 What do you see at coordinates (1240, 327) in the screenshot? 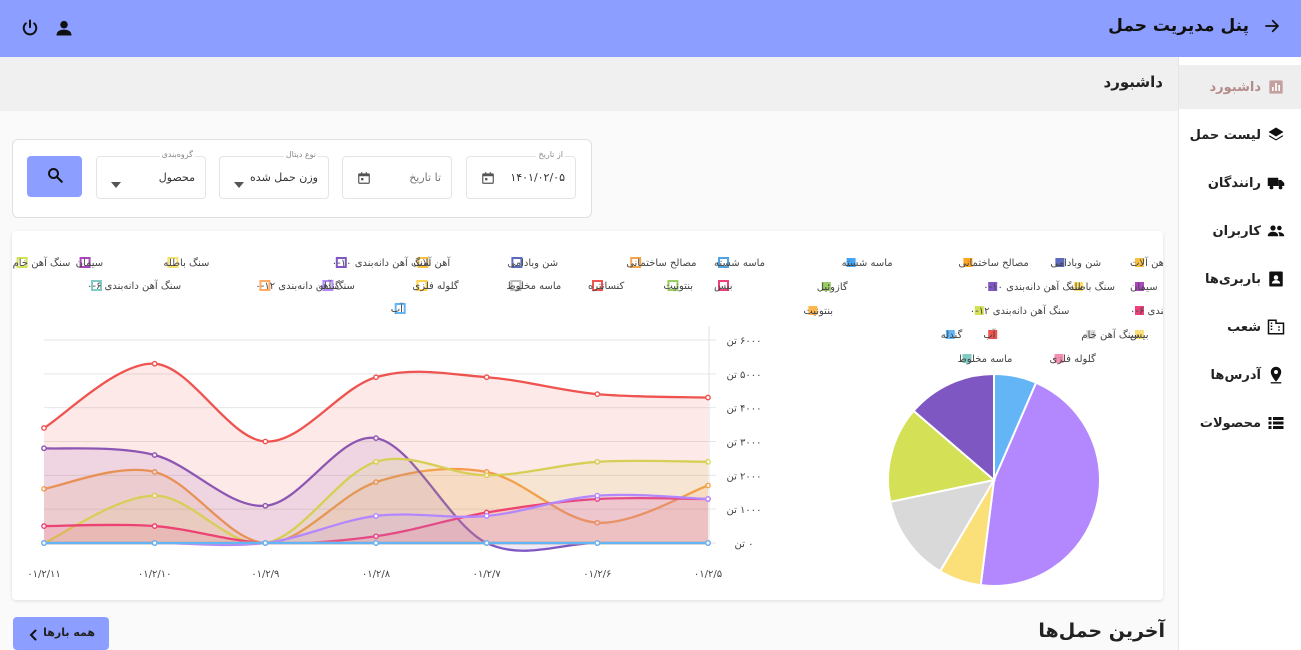
I see `sidebar-item-branches: شعب` at bounding box center [1240, 327].